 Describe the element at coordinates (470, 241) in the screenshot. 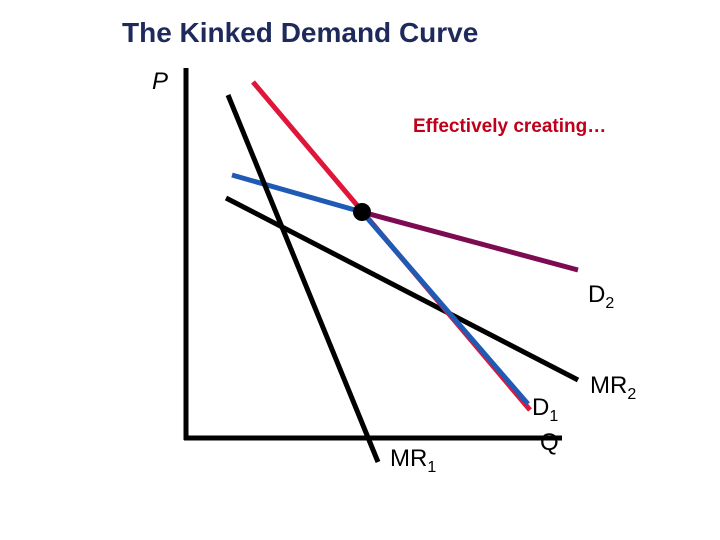

I see `kinked-upper` at that location.